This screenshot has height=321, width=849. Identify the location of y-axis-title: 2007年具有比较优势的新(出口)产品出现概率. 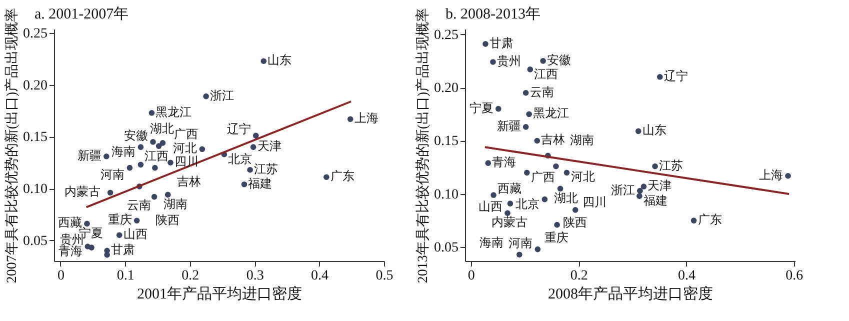
(12, 146).